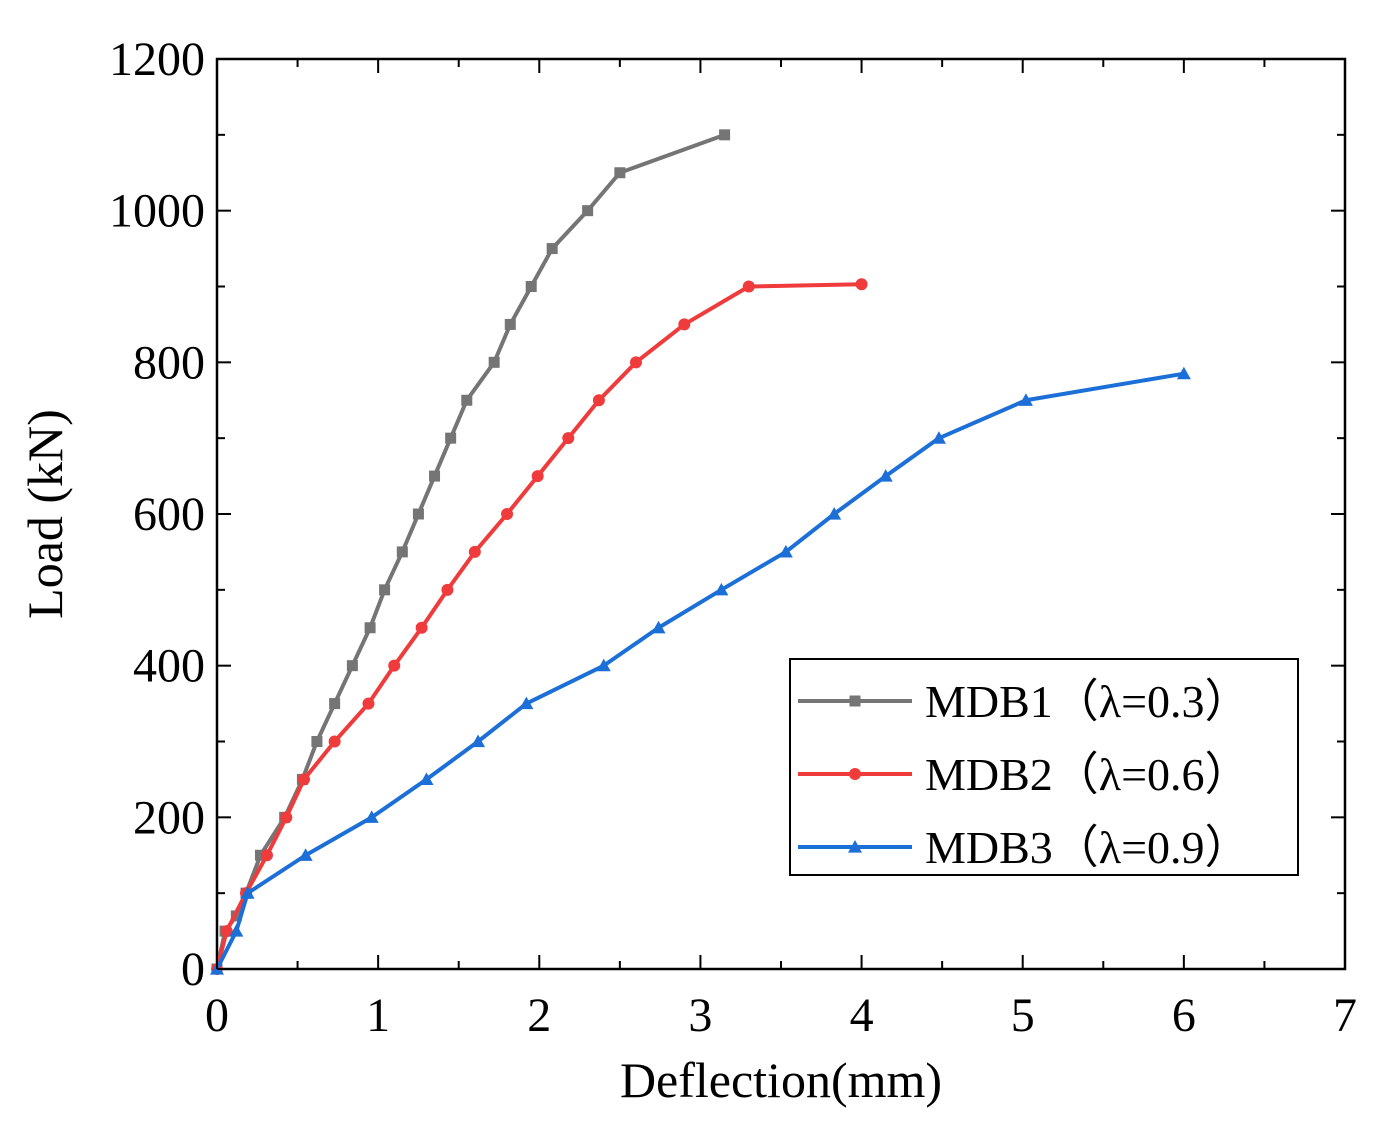 Image resolution: width=1389 pixels, height=1139 pixels. What do you see at coordinates (169, 817) in the screenshot?
I see `y-tick-label: 200` at bounding box center [169, 817].